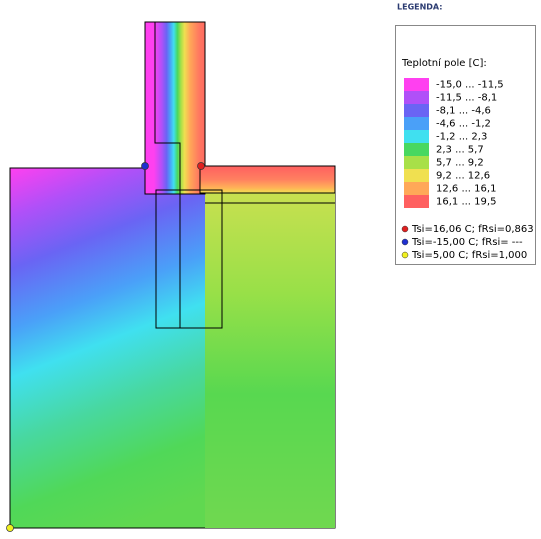 This screenshot has height=539, width=541. What do you see at coordinates (463, 176) in the screenshot?
I see `legend-label: 9,2 ... 12,6` at bounding box center [463, 176].